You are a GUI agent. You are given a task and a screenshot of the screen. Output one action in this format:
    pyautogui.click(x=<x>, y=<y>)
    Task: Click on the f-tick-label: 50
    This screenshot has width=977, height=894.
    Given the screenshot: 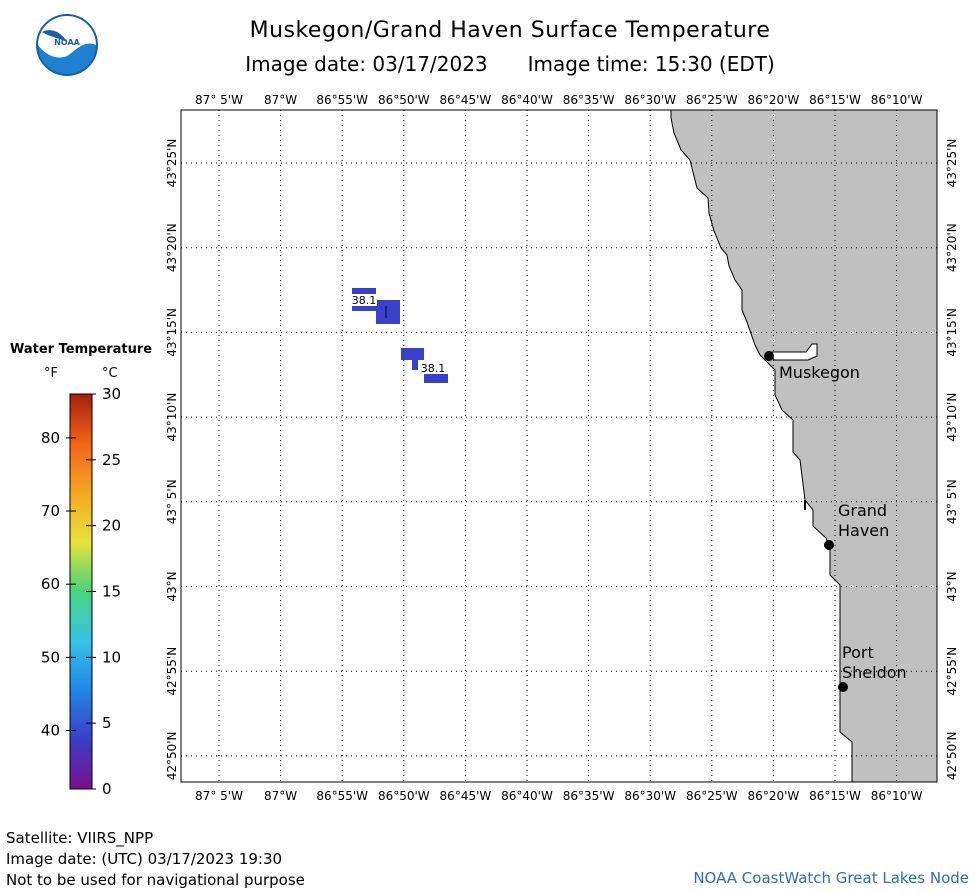 What is the action you would take?
    pyautogui.click(x=50, y=657)
    